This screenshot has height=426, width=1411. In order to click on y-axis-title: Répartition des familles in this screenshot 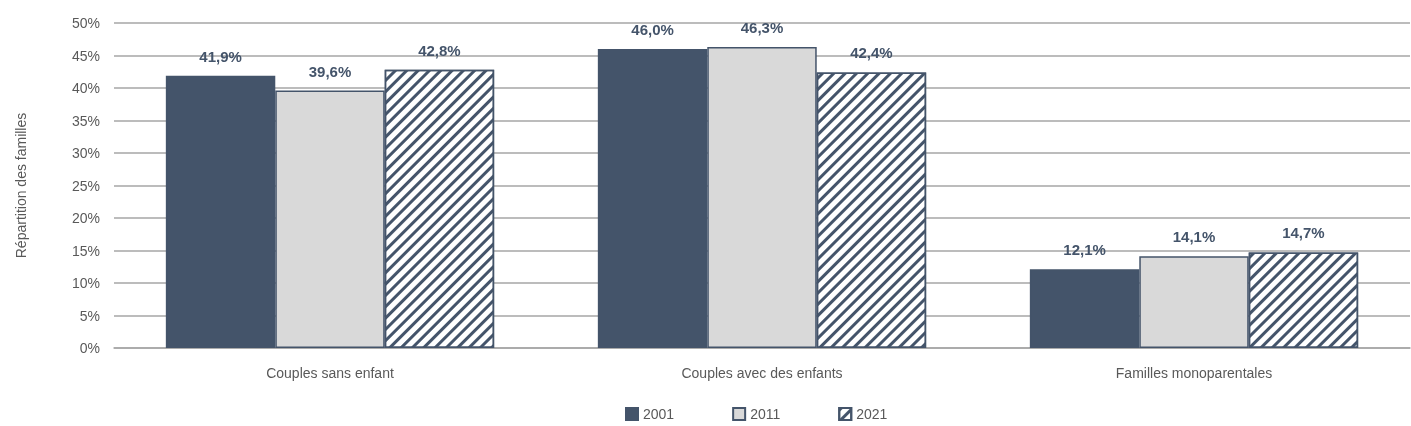, I will do `click(21, 185)`.